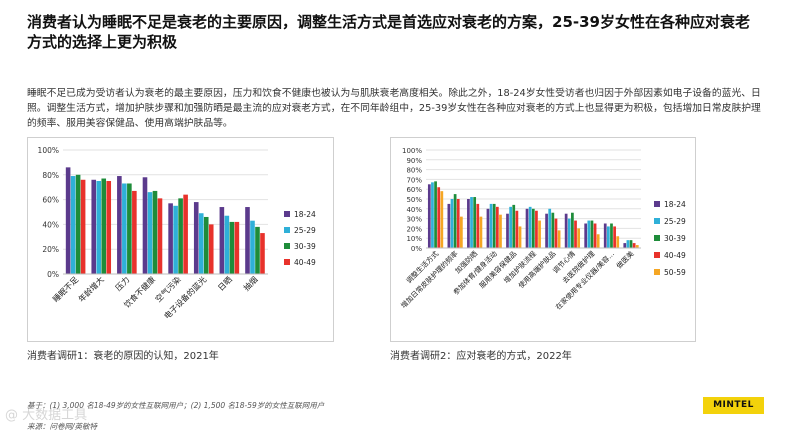  What do you see at coordinates (414, 229) in the screenshot?
I see `methods-ytick-label: 20%` at bounding box center [414, 229].